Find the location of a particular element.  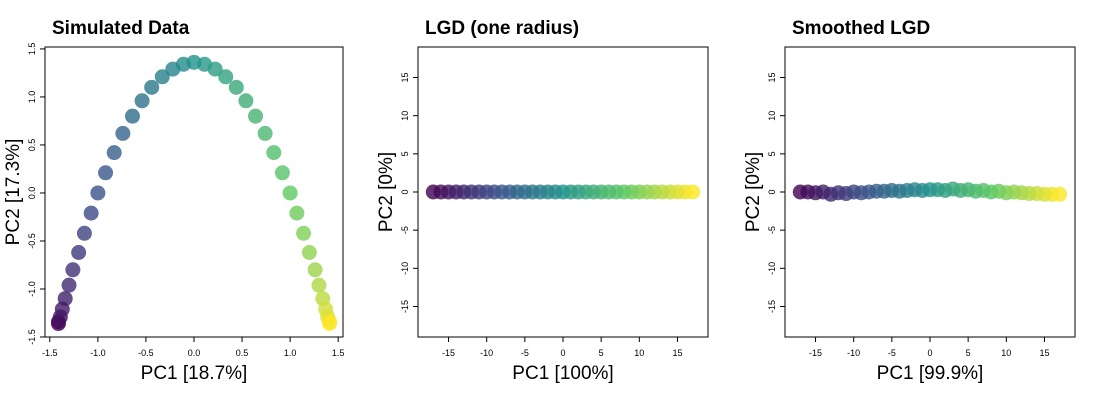

y-tick-label: 1.0 is located at coordinates (32, 97).